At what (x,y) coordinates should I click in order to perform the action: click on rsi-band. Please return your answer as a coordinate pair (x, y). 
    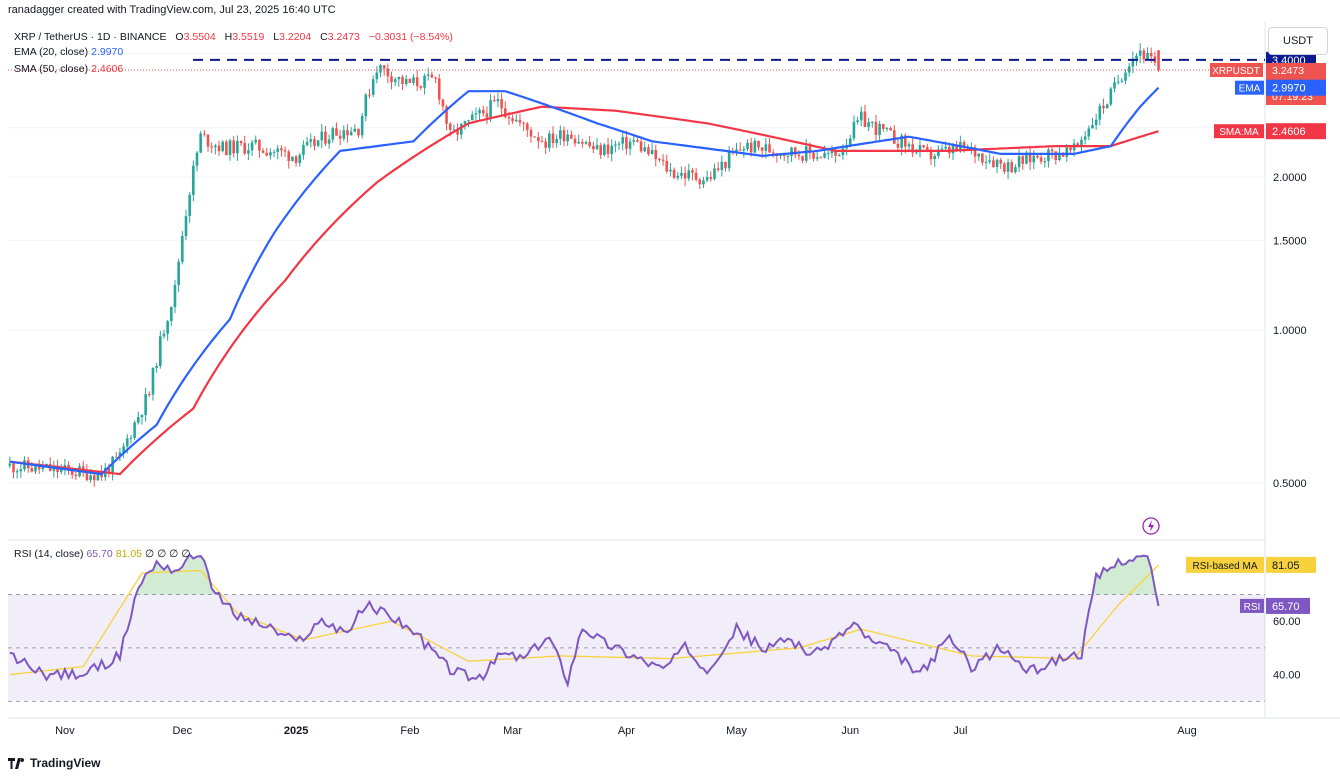
    Looking at the image, I should click on (636, 648).